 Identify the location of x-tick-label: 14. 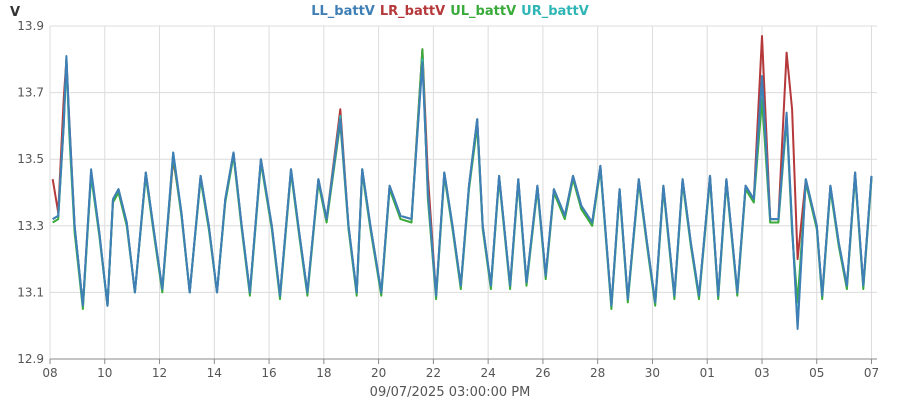
(214, 373).